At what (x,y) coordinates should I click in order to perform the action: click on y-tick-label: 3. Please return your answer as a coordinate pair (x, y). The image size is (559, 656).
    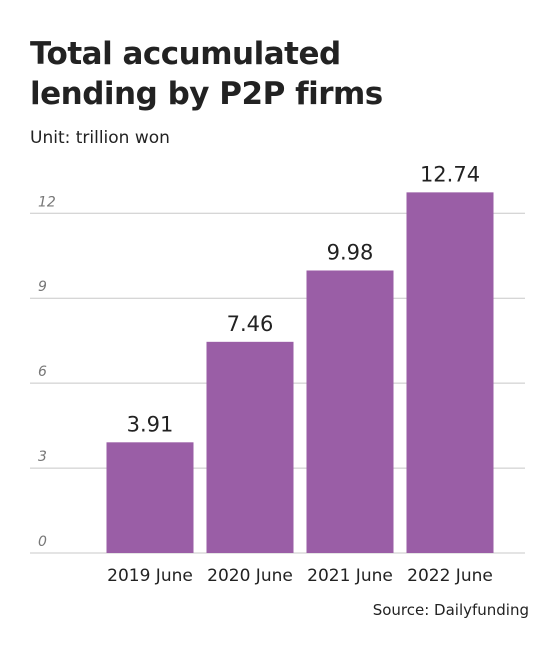
    Looking at the image, I should click on (42, 457).